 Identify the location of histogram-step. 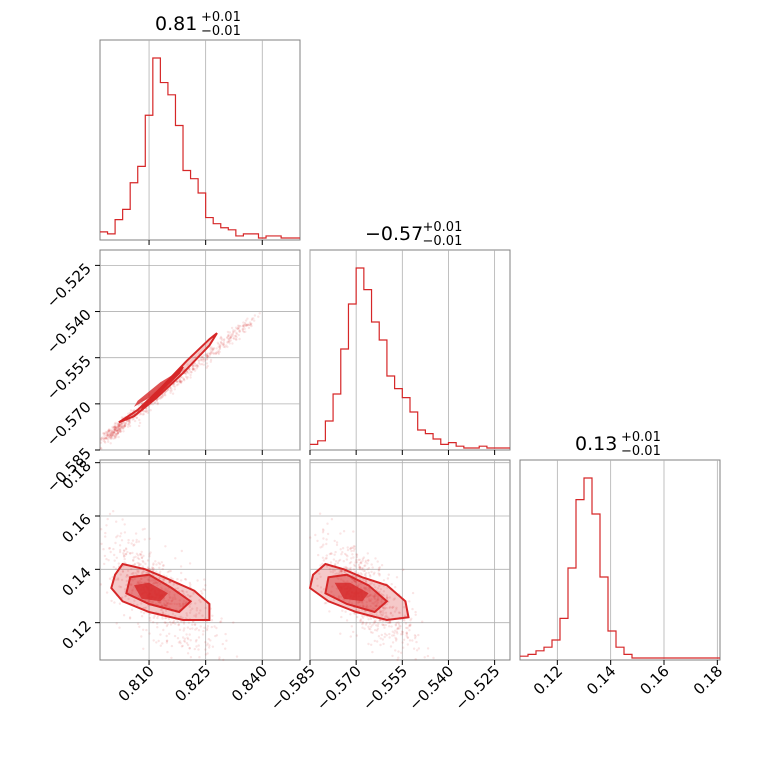
(620, 568).